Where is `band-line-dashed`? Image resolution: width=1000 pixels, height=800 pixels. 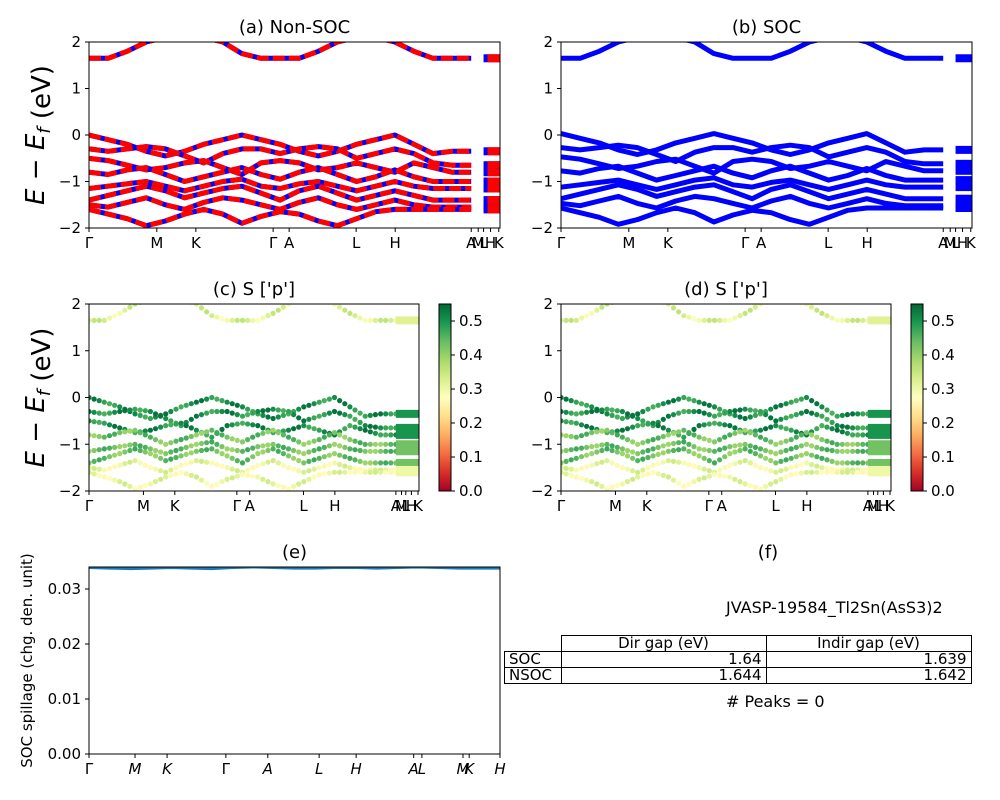
band-line-dashed is located at coordinates (280, 145).